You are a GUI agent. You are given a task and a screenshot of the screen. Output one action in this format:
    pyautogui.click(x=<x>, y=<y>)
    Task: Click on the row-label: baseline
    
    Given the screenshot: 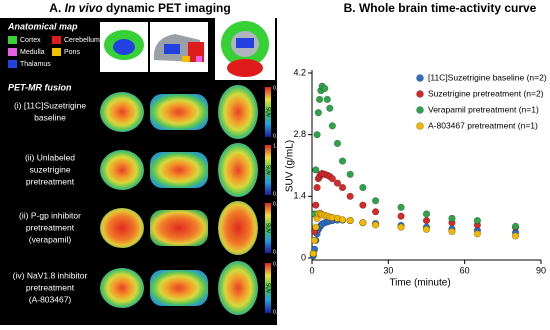 What is the action you would take?
    pyautogui.click(x=50, y=117)
    